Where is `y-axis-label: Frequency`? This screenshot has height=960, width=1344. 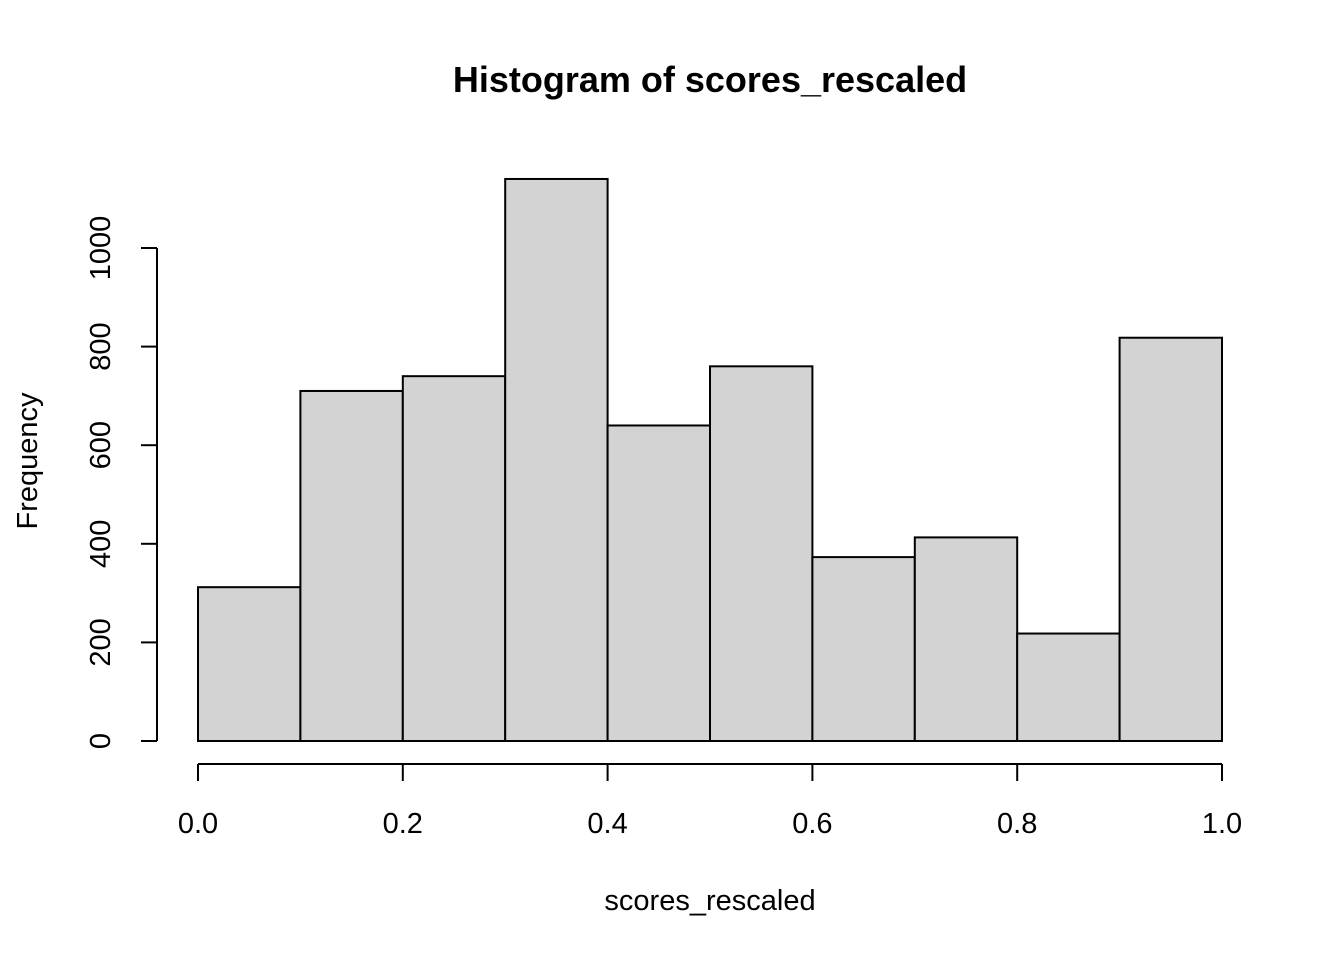
y-axis-label: Frequency is located at coordinates (28, 461).